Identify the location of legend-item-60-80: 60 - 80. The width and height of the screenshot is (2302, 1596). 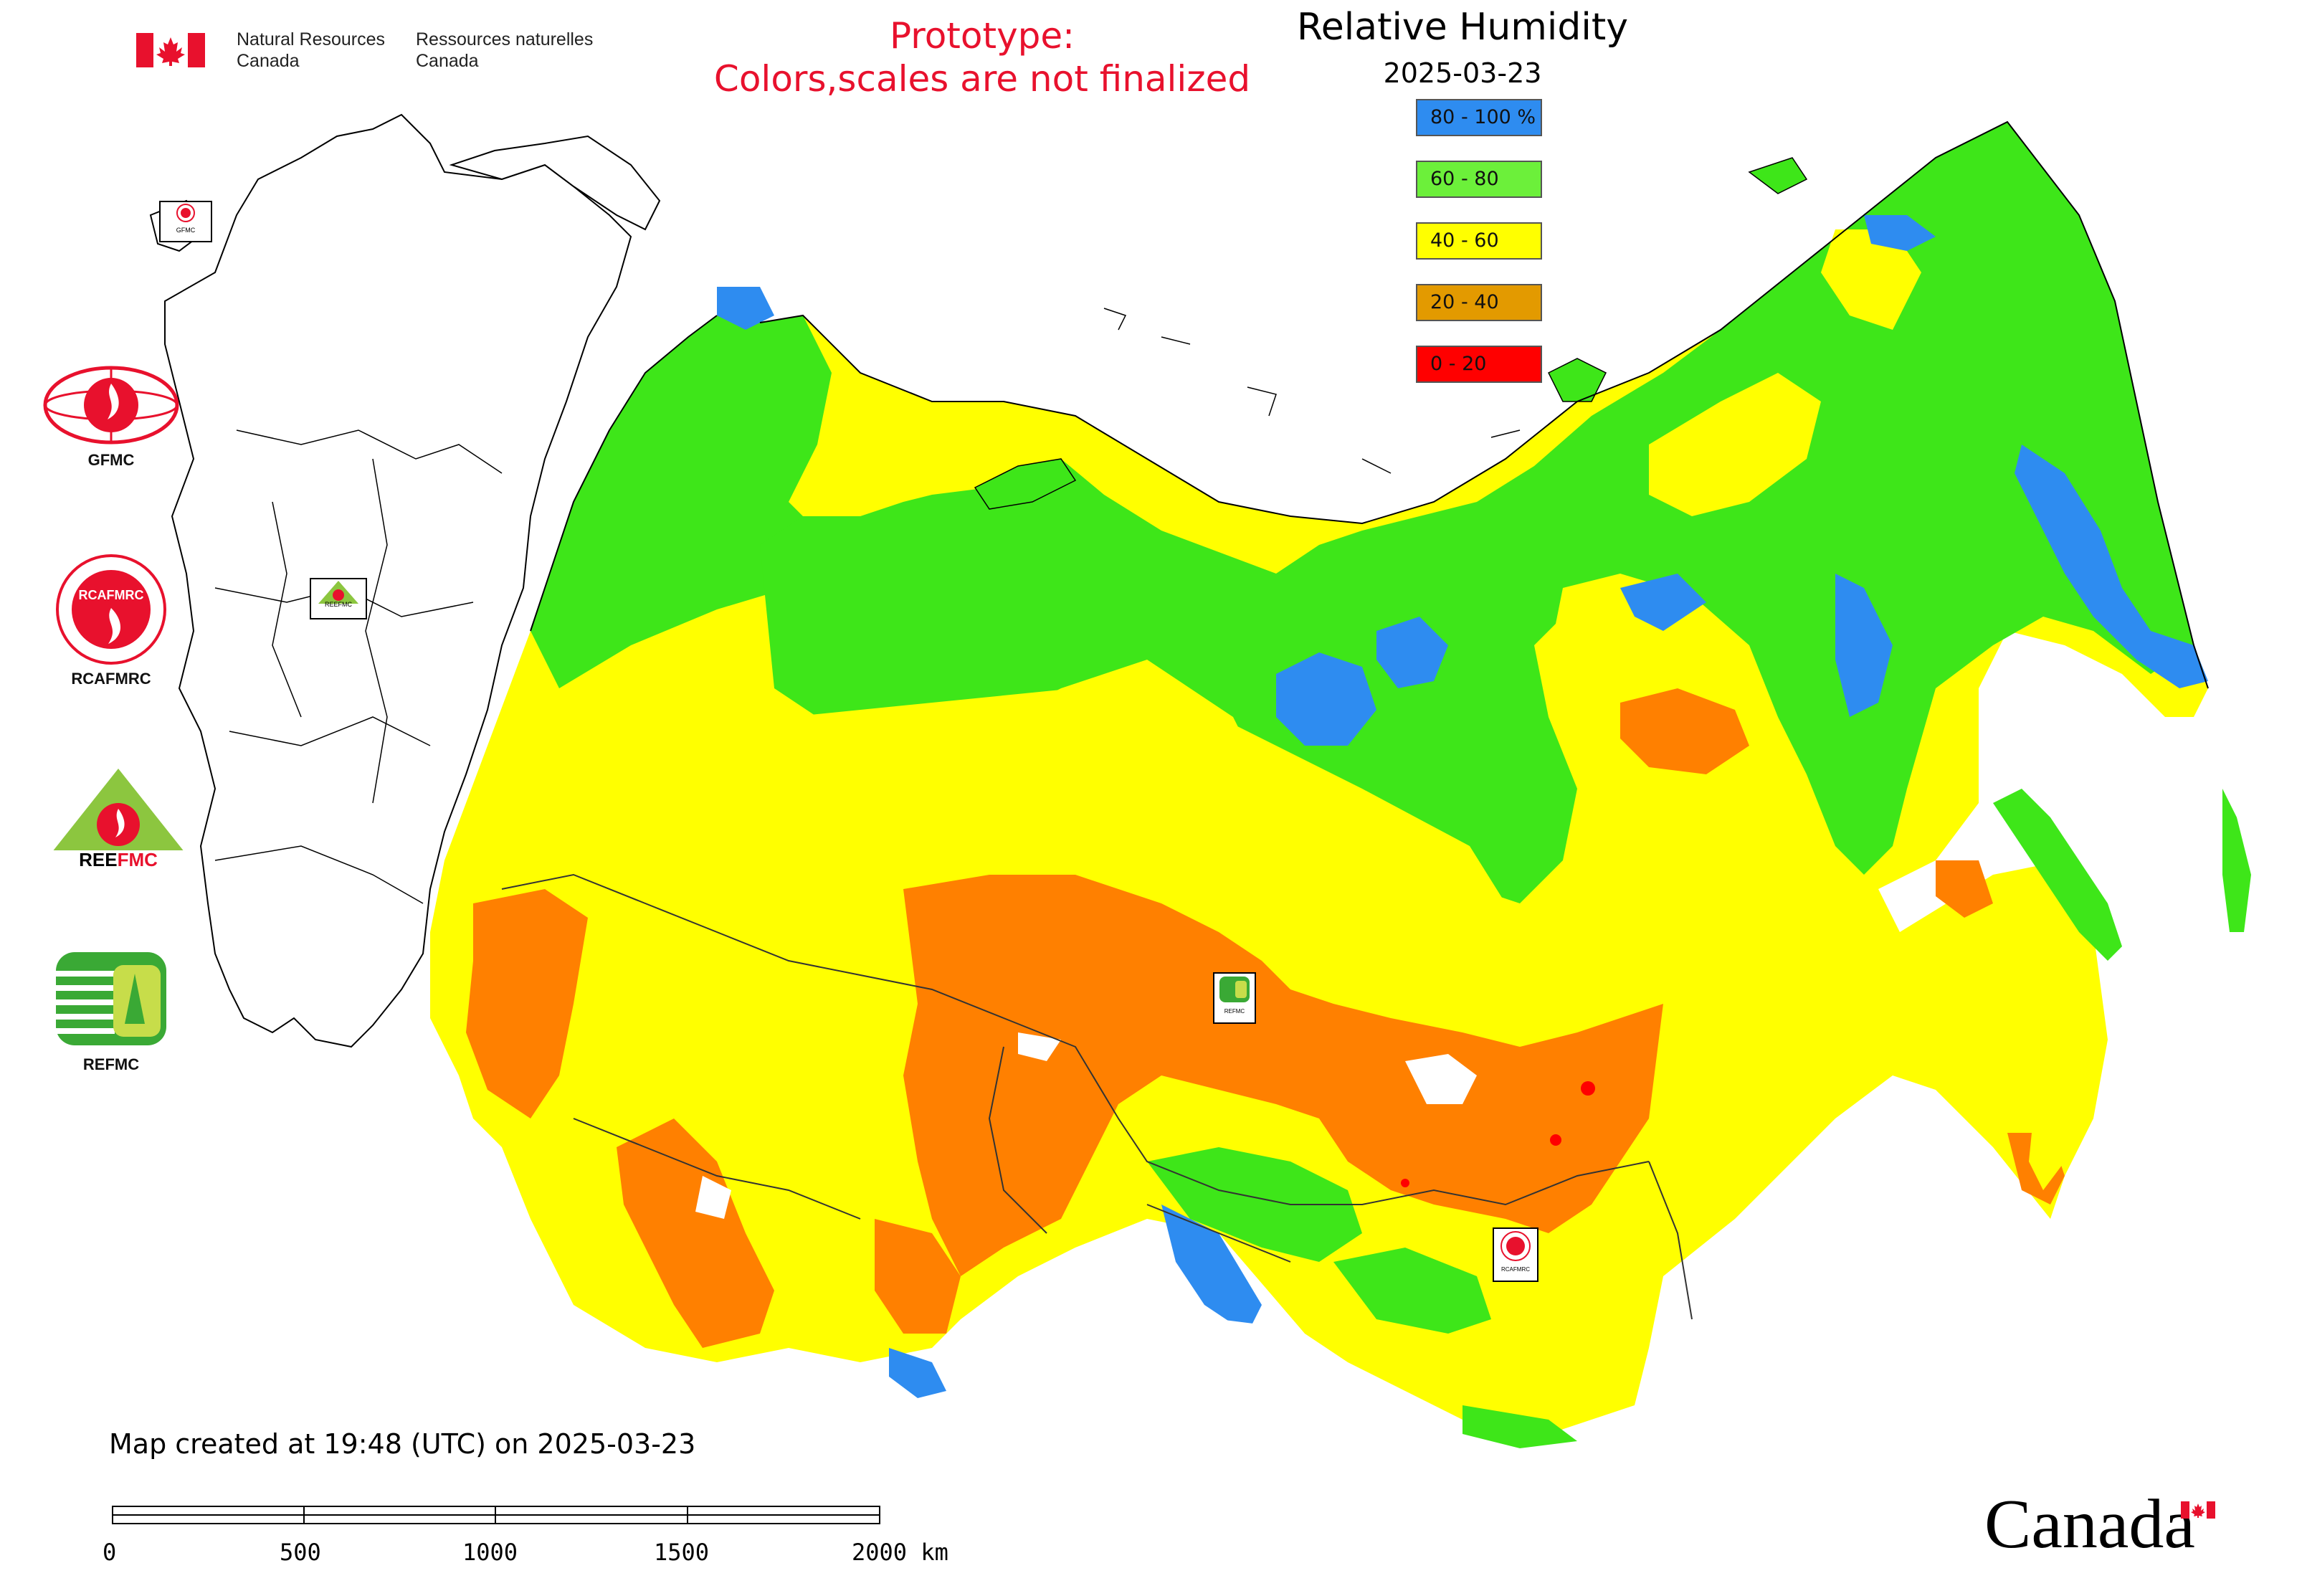
(1479, 179).